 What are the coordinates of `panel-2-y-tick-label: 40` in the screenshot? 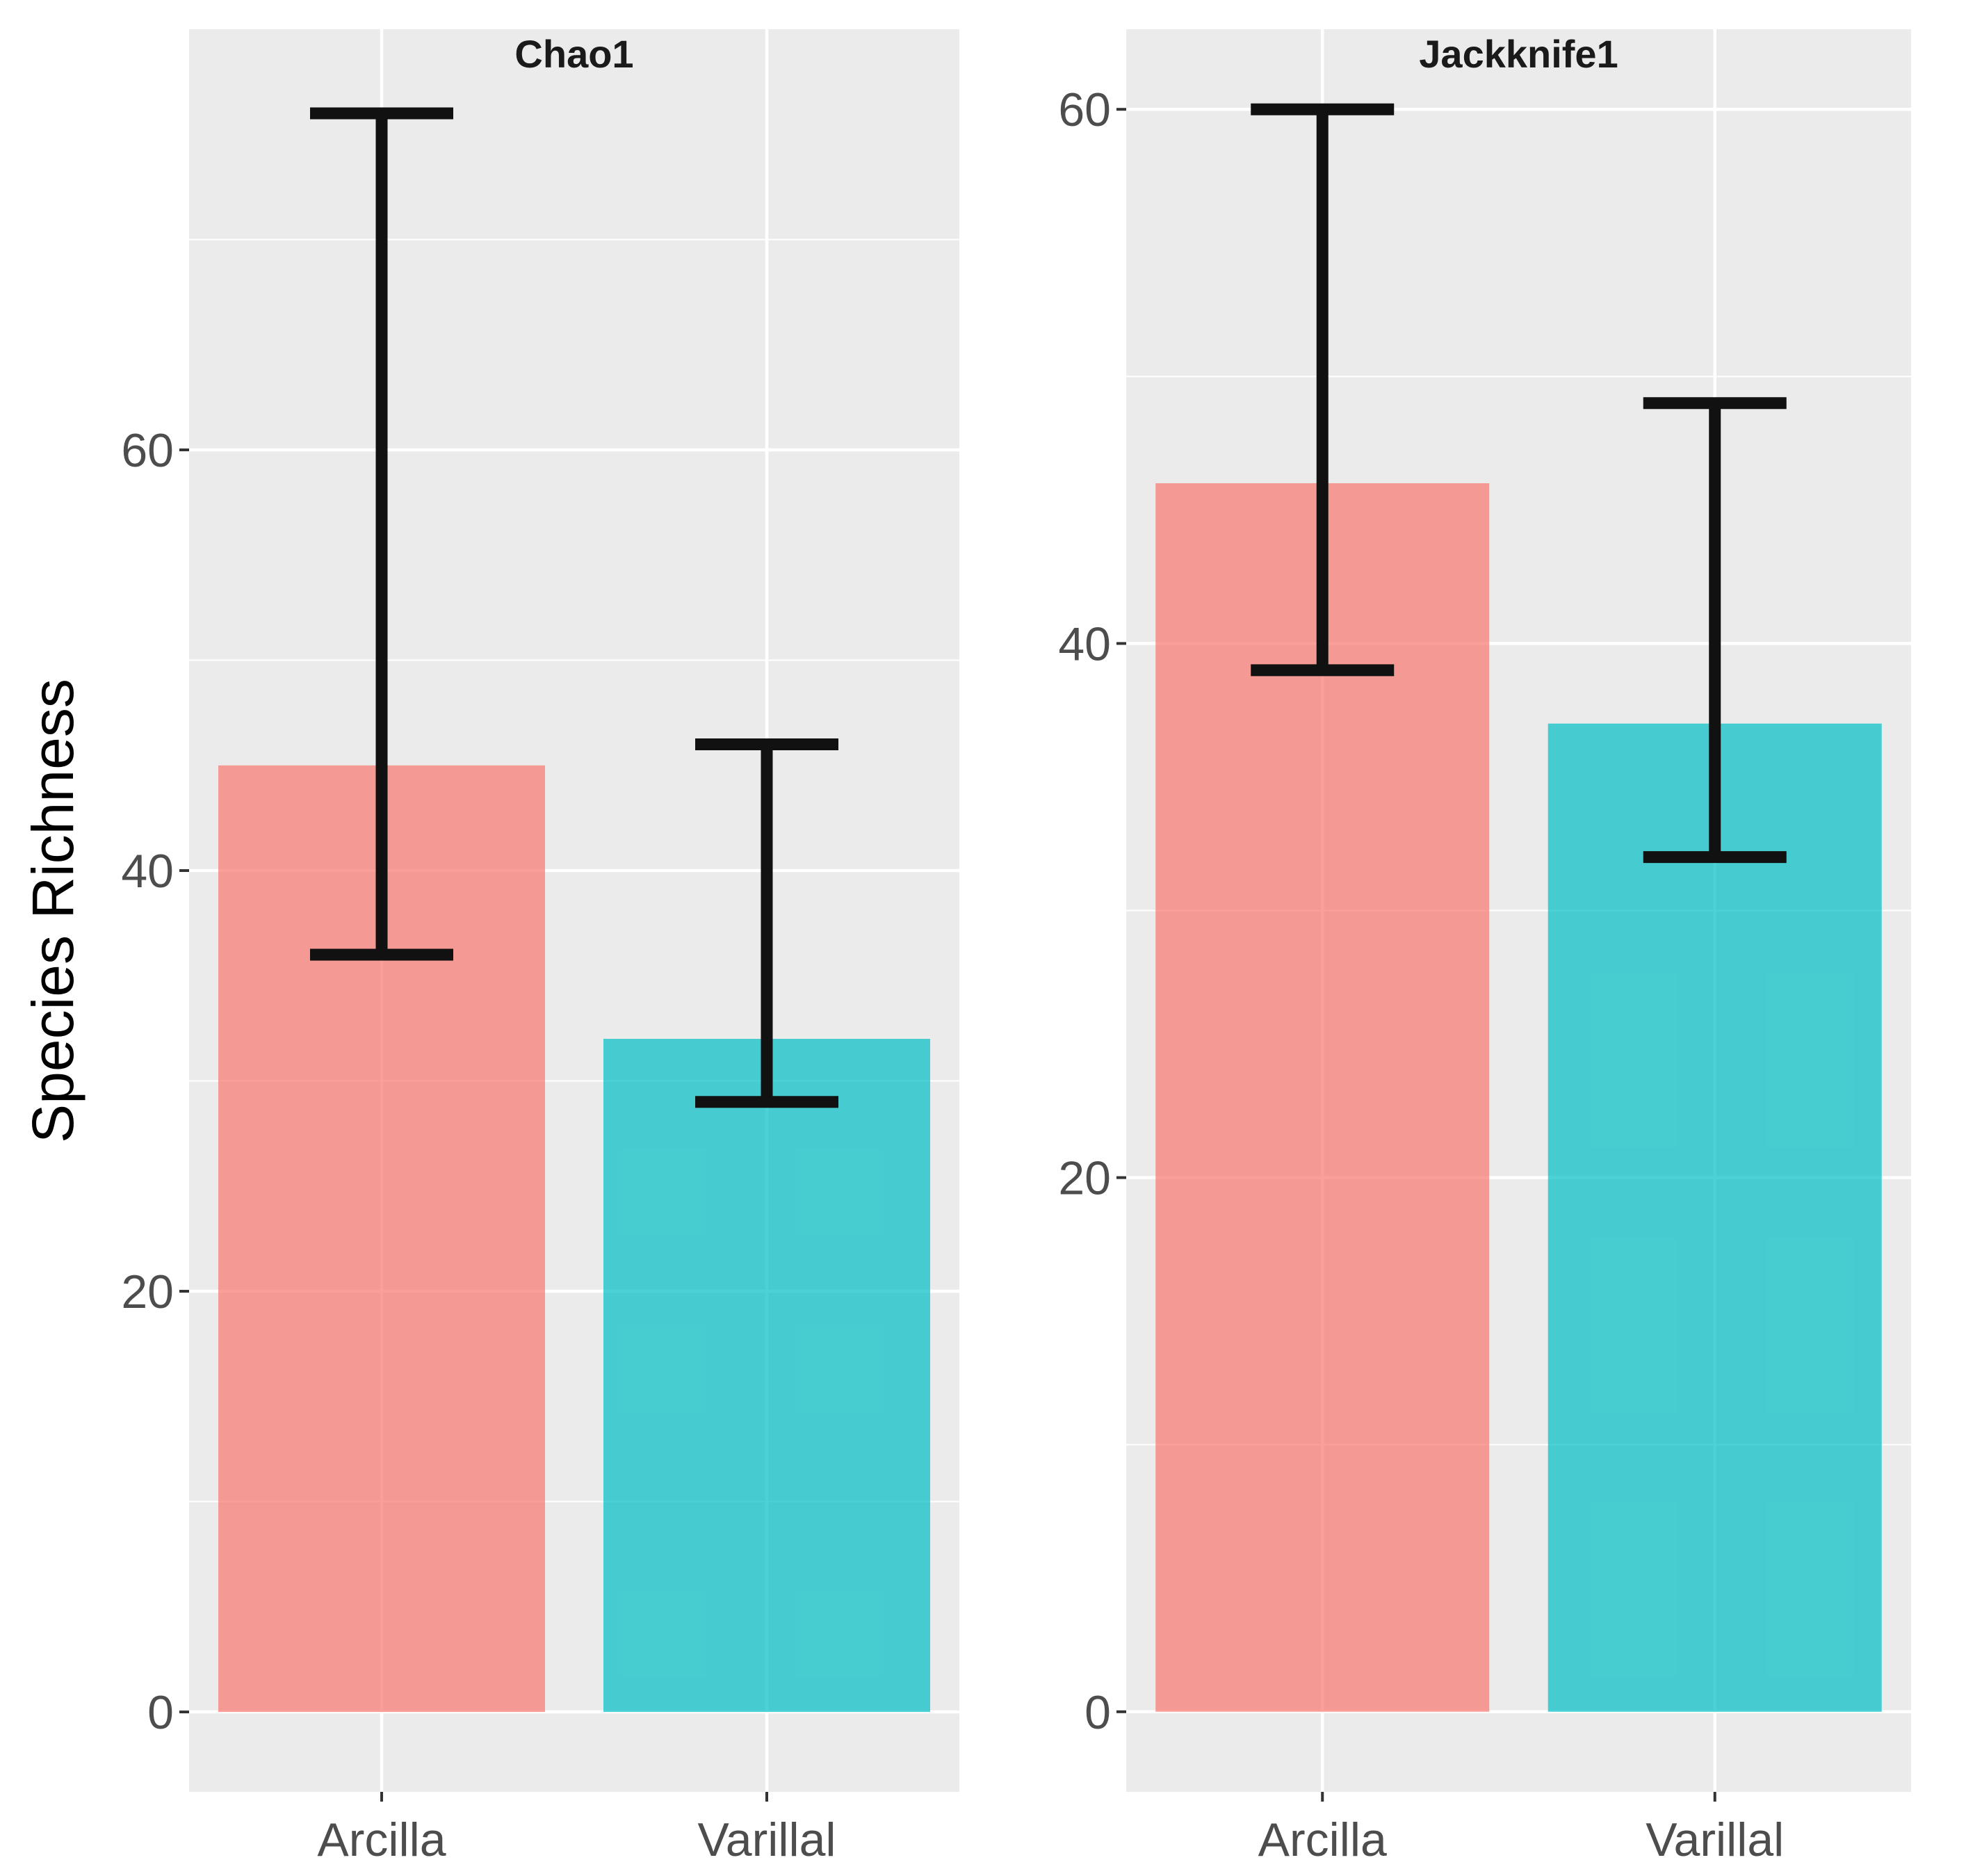 It's located at (1084, 643).